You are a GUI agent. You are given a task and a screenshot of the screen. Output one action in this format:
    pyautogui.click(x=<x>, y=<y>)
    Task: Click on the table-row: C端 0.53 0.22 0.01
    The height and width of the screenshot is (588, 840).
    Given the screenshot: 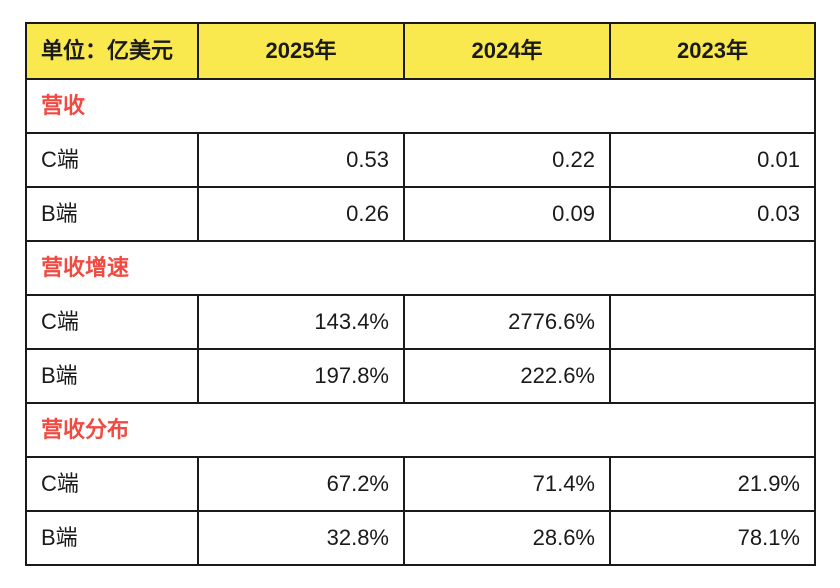 What is the action you would take?
    pyautogui.click(x=420, y=160)
    